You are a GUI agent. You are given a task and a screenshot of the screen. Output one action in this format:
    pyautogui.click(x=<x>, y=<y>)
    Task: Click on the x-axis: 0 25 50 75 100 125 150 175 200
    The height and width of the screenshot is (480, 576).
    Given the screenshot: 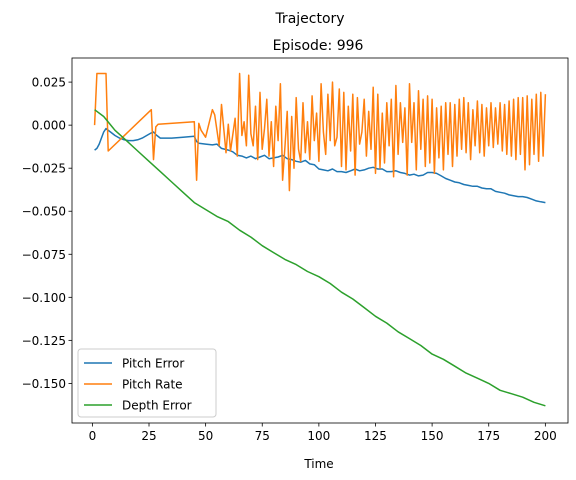 What is the action you would take?
    pyautogui.click(x=323, y=433)
    